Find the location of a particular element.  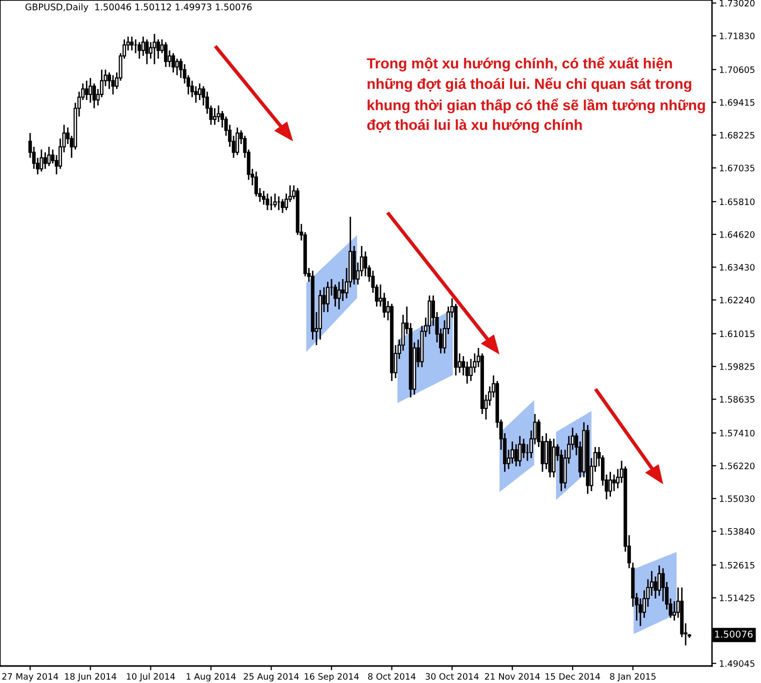

y-tick-label: 1.58635 is located at coordinates (737, 399).